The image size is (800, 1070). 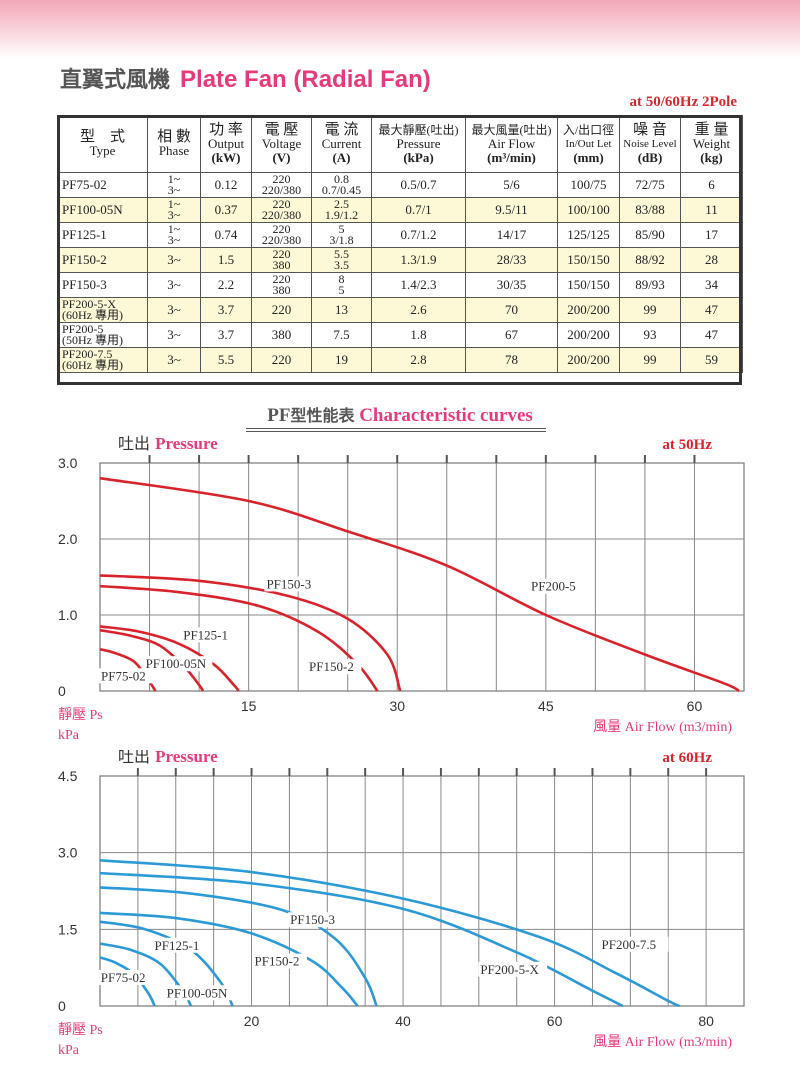 I want to click on cell-output: 0.74, so click(x=226, y=235).